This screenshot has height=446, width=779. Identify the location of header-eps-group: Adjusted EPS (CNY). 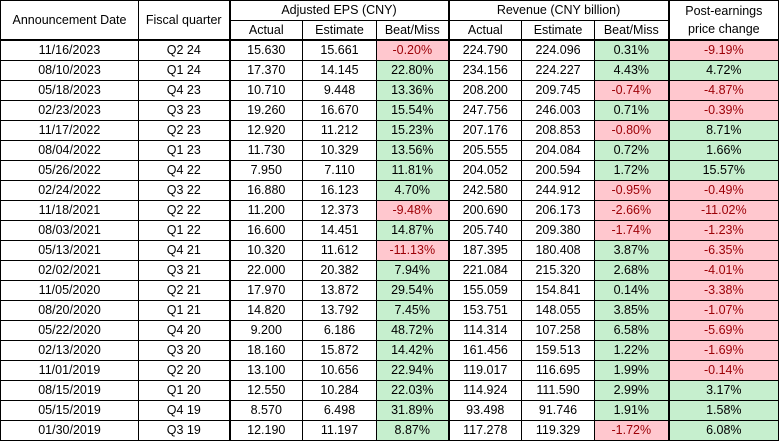
(339, 10).